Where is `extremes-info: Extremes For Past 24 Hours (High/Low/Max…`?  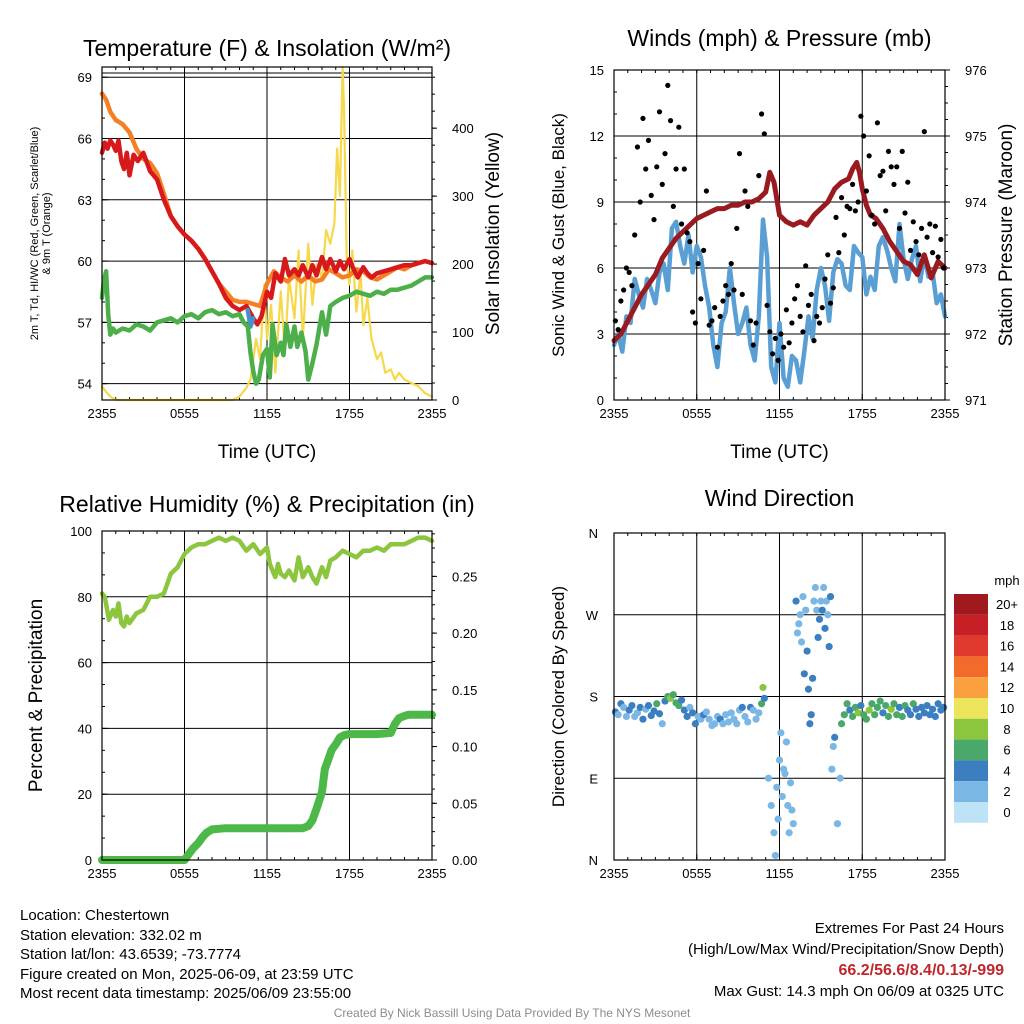
extremes-info: Extremes For Past 24 Hours (High/Low/Max… is located at coordinates (846, 960).